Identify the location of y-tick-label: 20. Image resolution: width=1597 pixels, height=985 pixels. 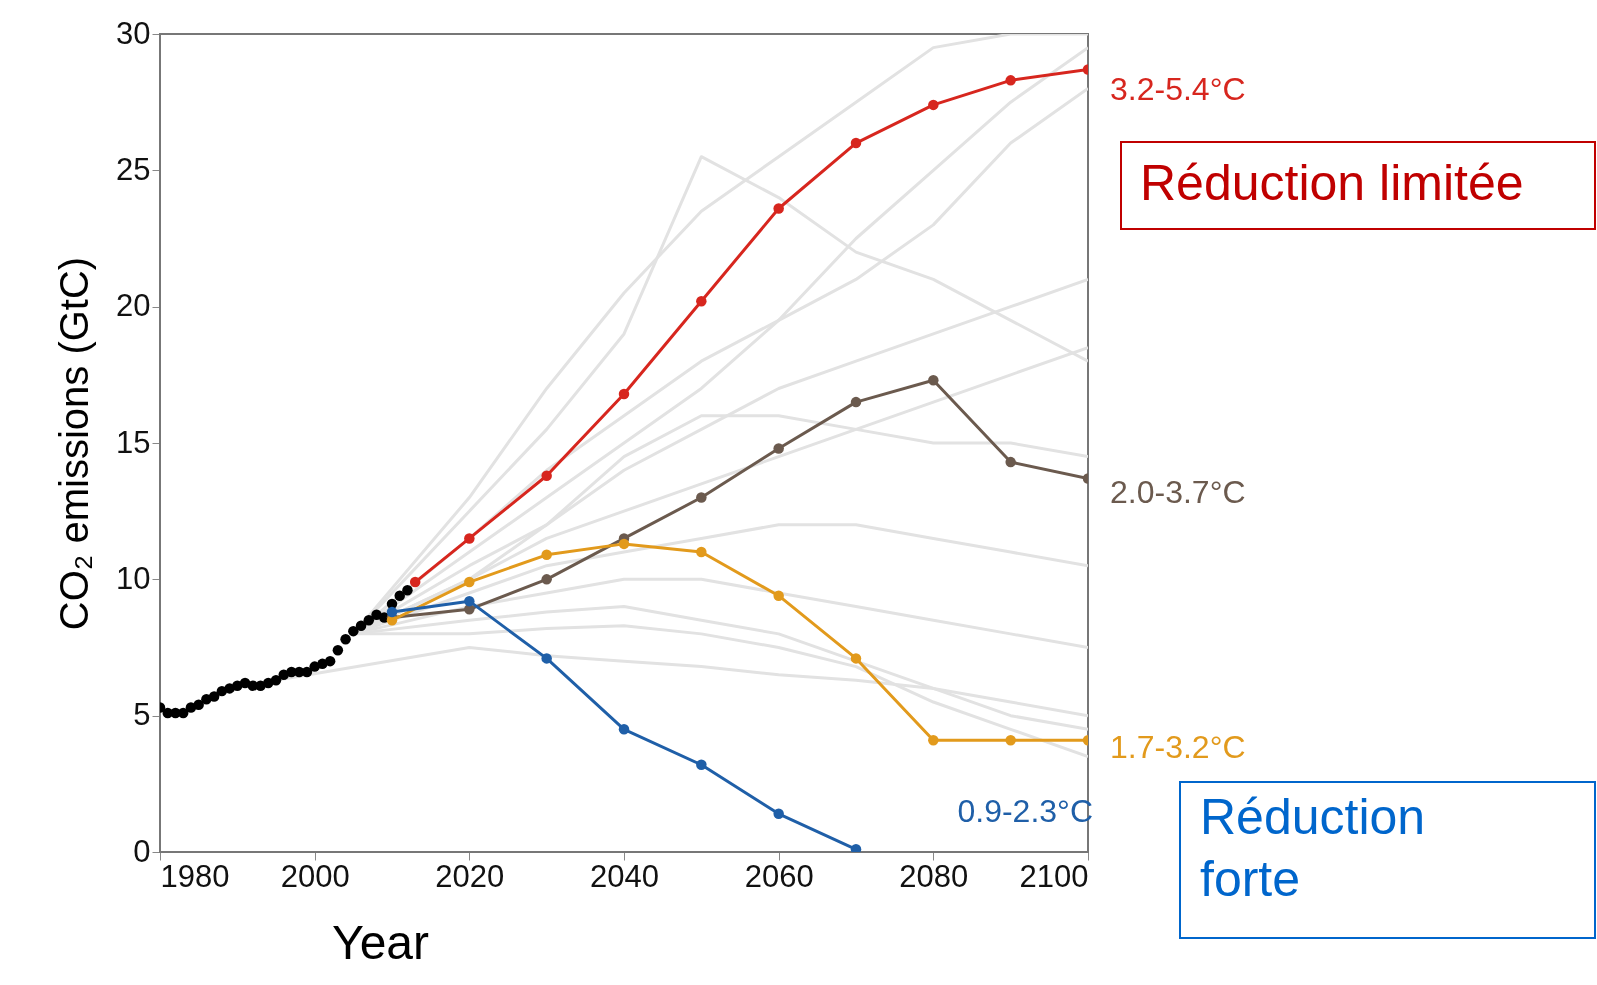
(133, 306).